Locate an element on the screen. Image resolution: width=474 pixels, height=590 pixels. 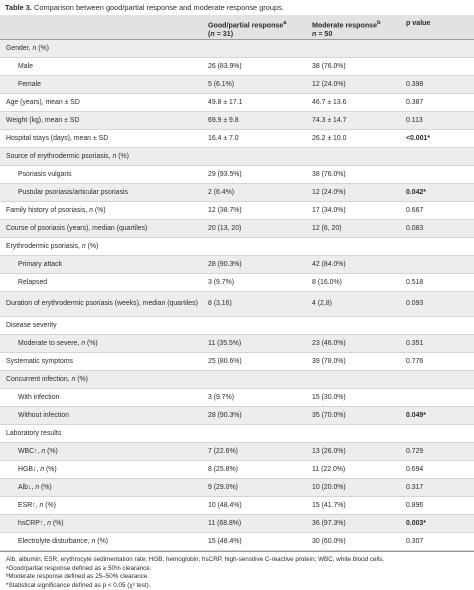
row-label: Pustular psoriasis/articular psoriasis is located at coordinates (102, 193).